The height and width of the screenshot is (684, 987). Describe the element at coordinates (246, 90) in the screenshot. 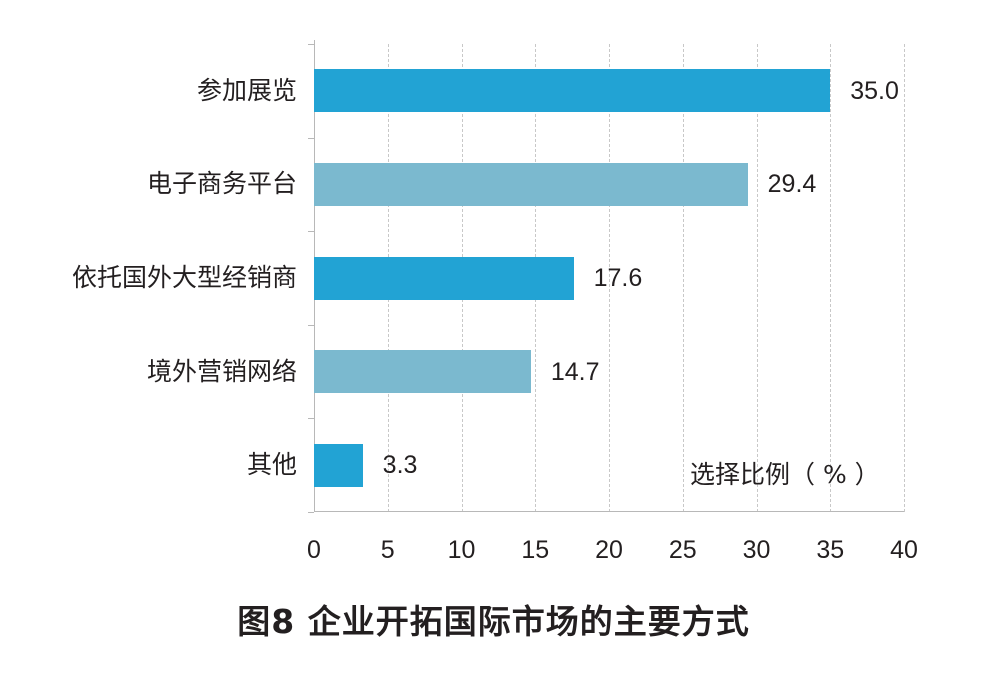

I see `category-label: 参加展览` at that location.